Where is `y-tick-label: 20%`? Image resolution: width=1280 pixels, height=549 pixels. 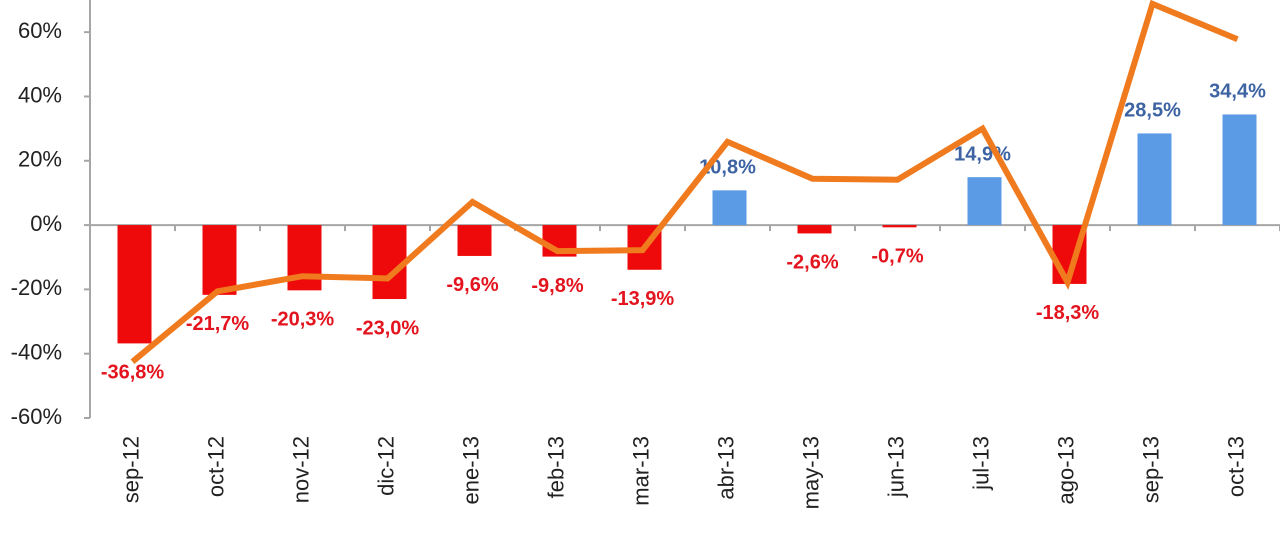
y-tick-label: 20% is located at coordinates (40, 159).